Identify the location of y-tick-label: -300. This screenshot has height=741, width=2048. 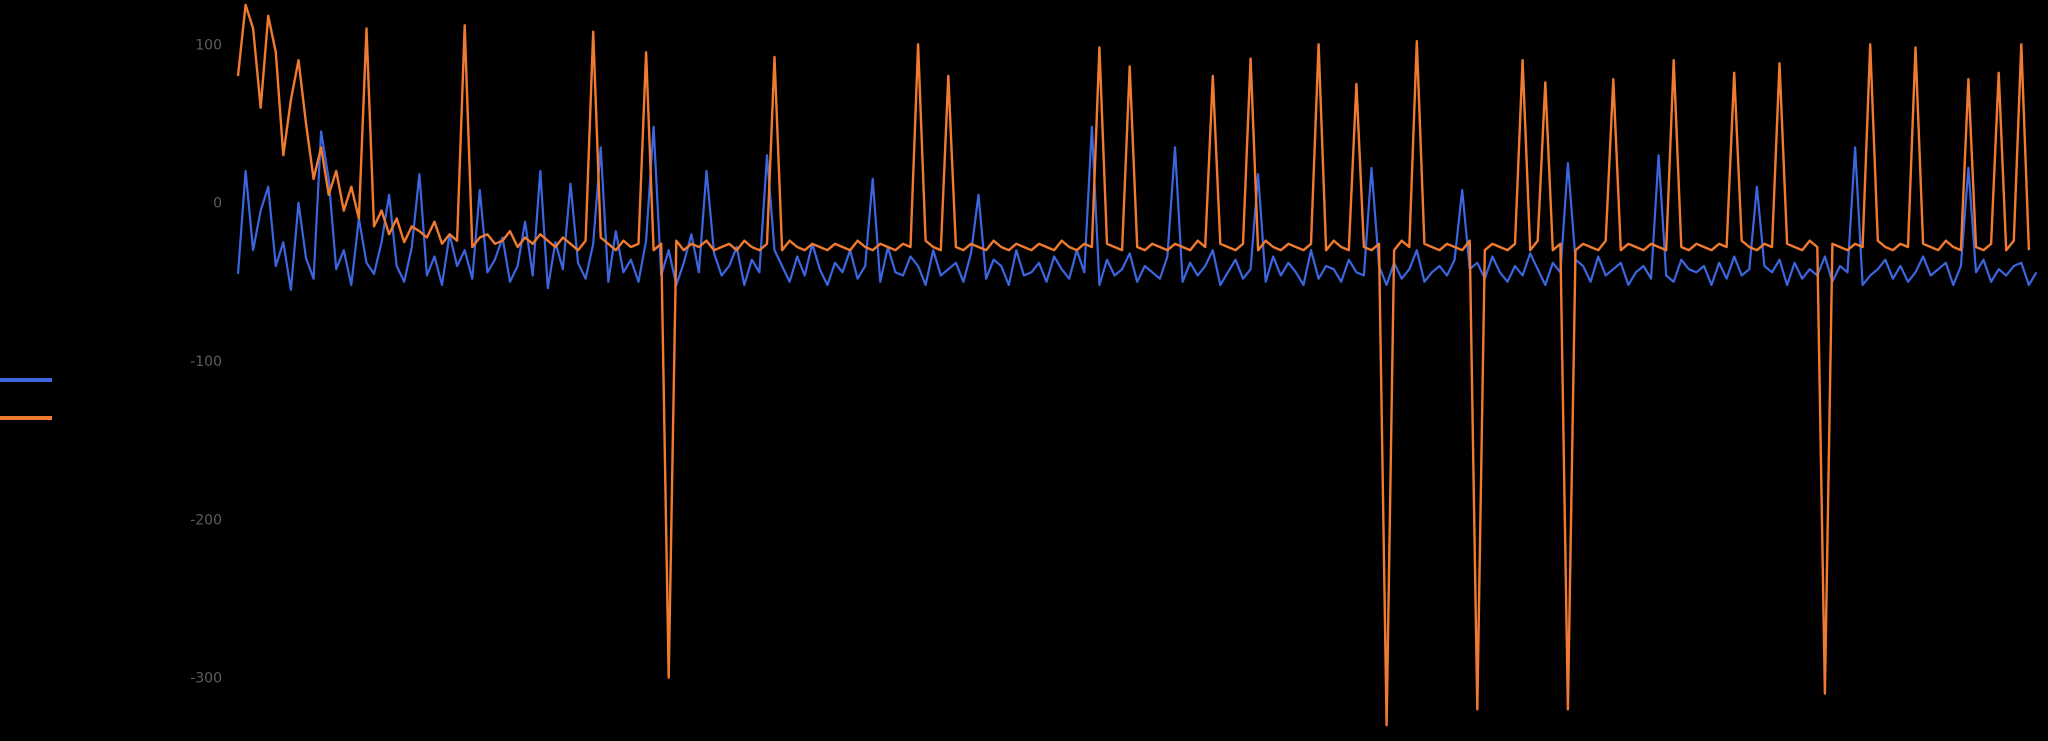
(206, 679).